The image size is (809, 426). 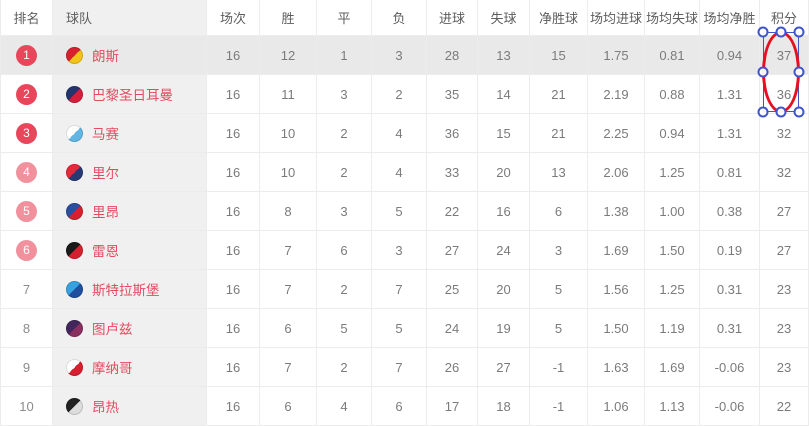 I want to click on table-row-rank-7: 7 斯特拉斯堡 16 7 2 7 25 20 5 1.56 1.25 0.31 23, so click(x=404, y=289).